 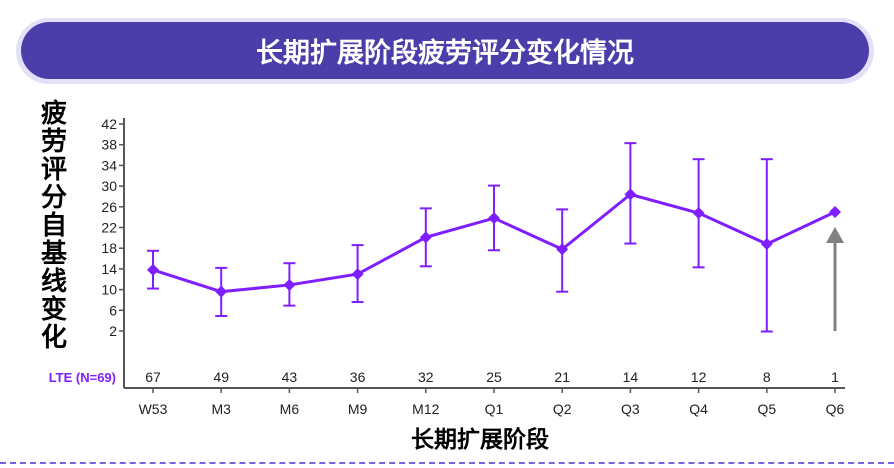 I want to click on y-tick-label: 14, so click(x=109, y=269).